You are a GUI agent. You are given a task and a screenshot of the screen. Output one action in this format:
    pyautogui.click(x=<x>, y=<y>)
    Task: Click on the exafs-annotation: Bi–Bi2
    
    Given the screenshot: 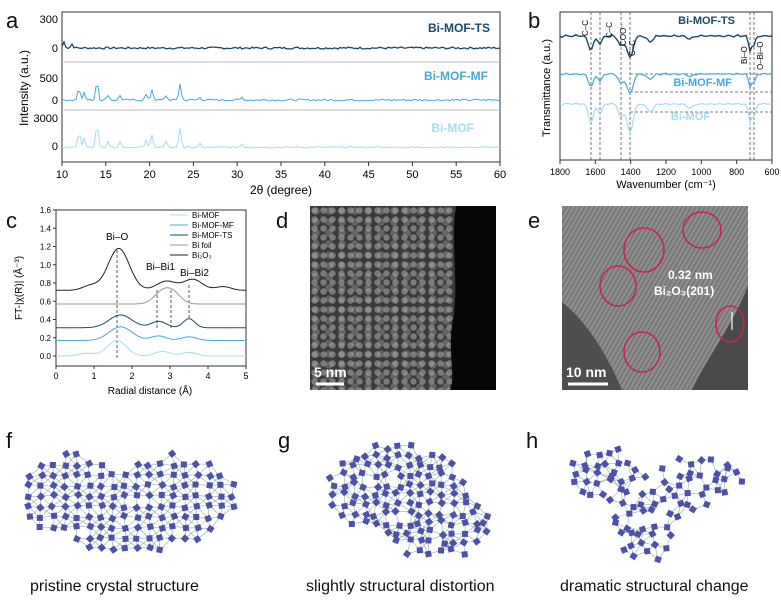 What is the action you would take?
    pyautogui.click(x=194, y=273)
    